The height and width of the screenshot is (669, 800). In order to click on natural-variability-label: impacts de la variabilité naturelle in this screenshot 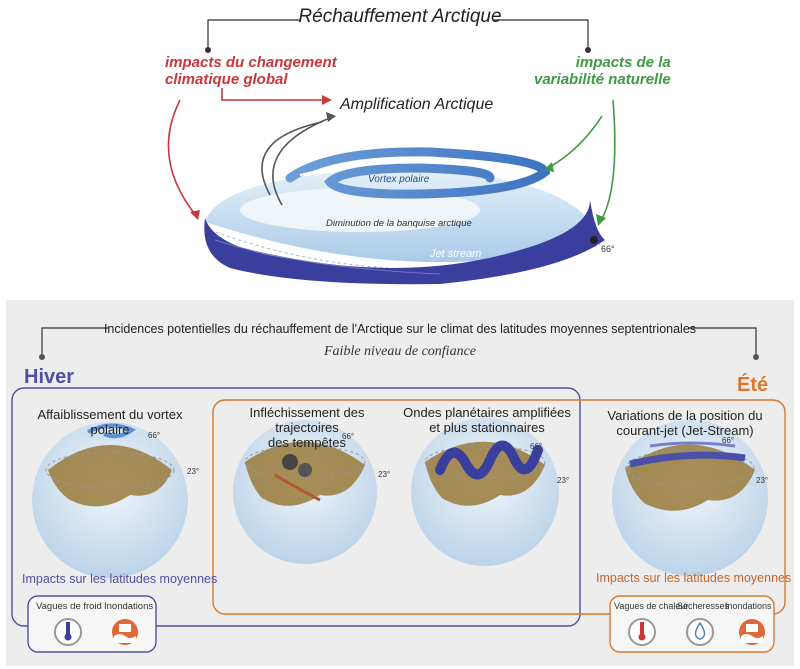, I will do `click(602, 71)`.